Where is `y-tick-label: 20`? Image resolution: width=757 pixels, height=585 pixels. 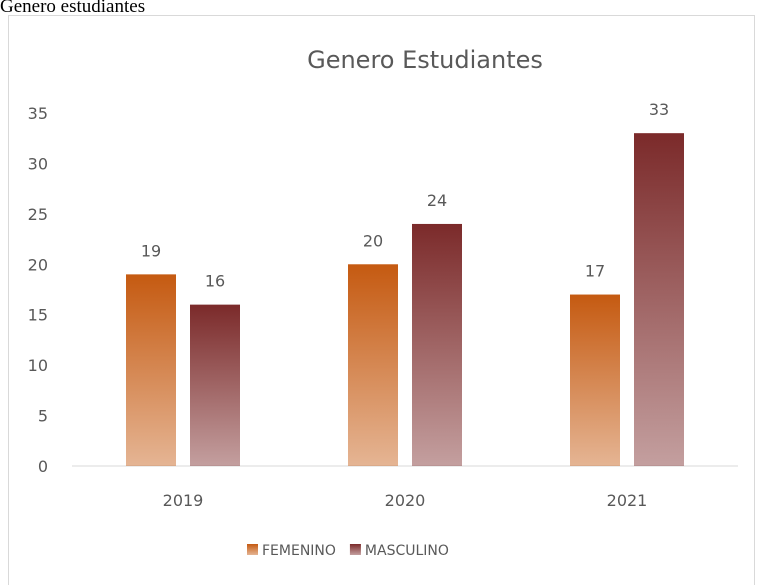 y-tick-label: 20 is located at coordinates (38, 264).